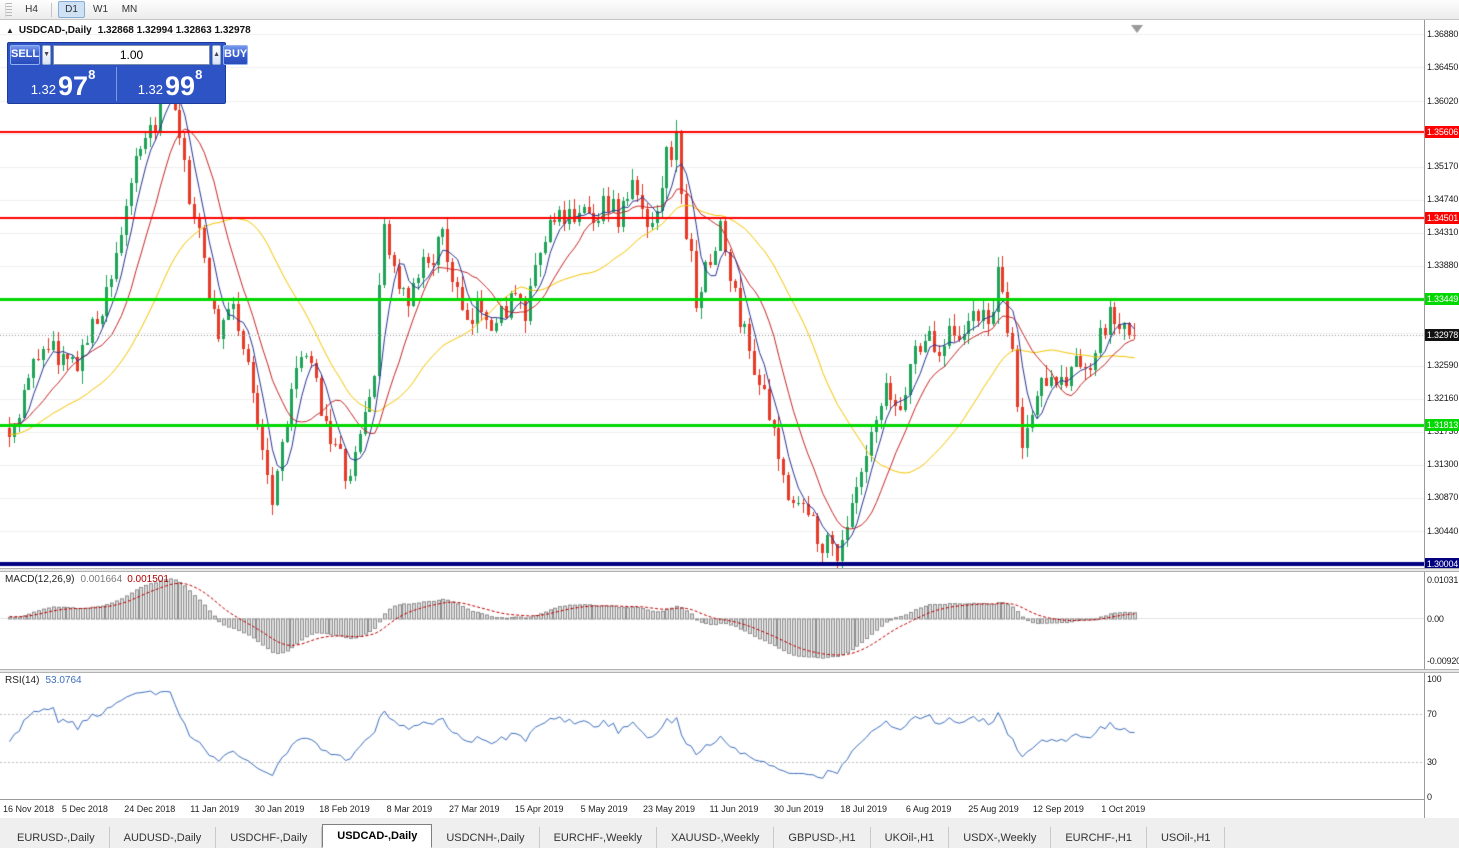 The image size is (1459, 848). Describe the element at coordinates (87, 579) in the screenshot. I see `macd-label: MACD(12,26,9) 0.001664 0.001501` at that location.